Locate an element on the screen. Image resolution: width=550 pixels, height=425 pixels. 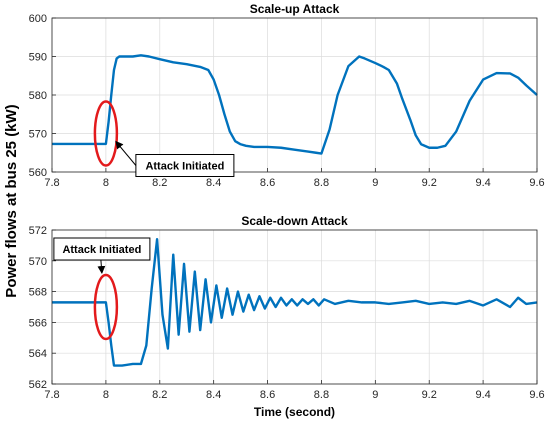
y-tick-label: 600 is located at coordinates (38, 19).